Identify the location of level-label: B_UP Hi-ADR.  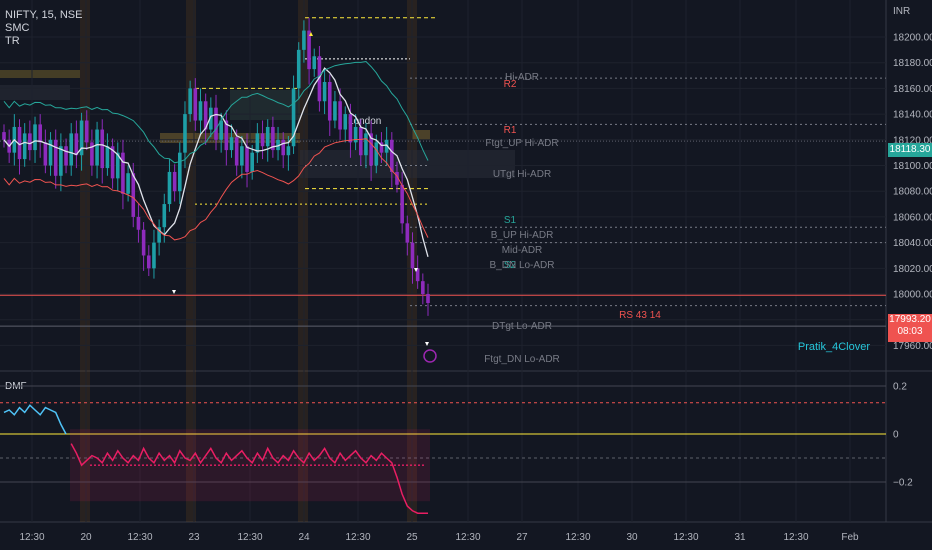
(522, 235).